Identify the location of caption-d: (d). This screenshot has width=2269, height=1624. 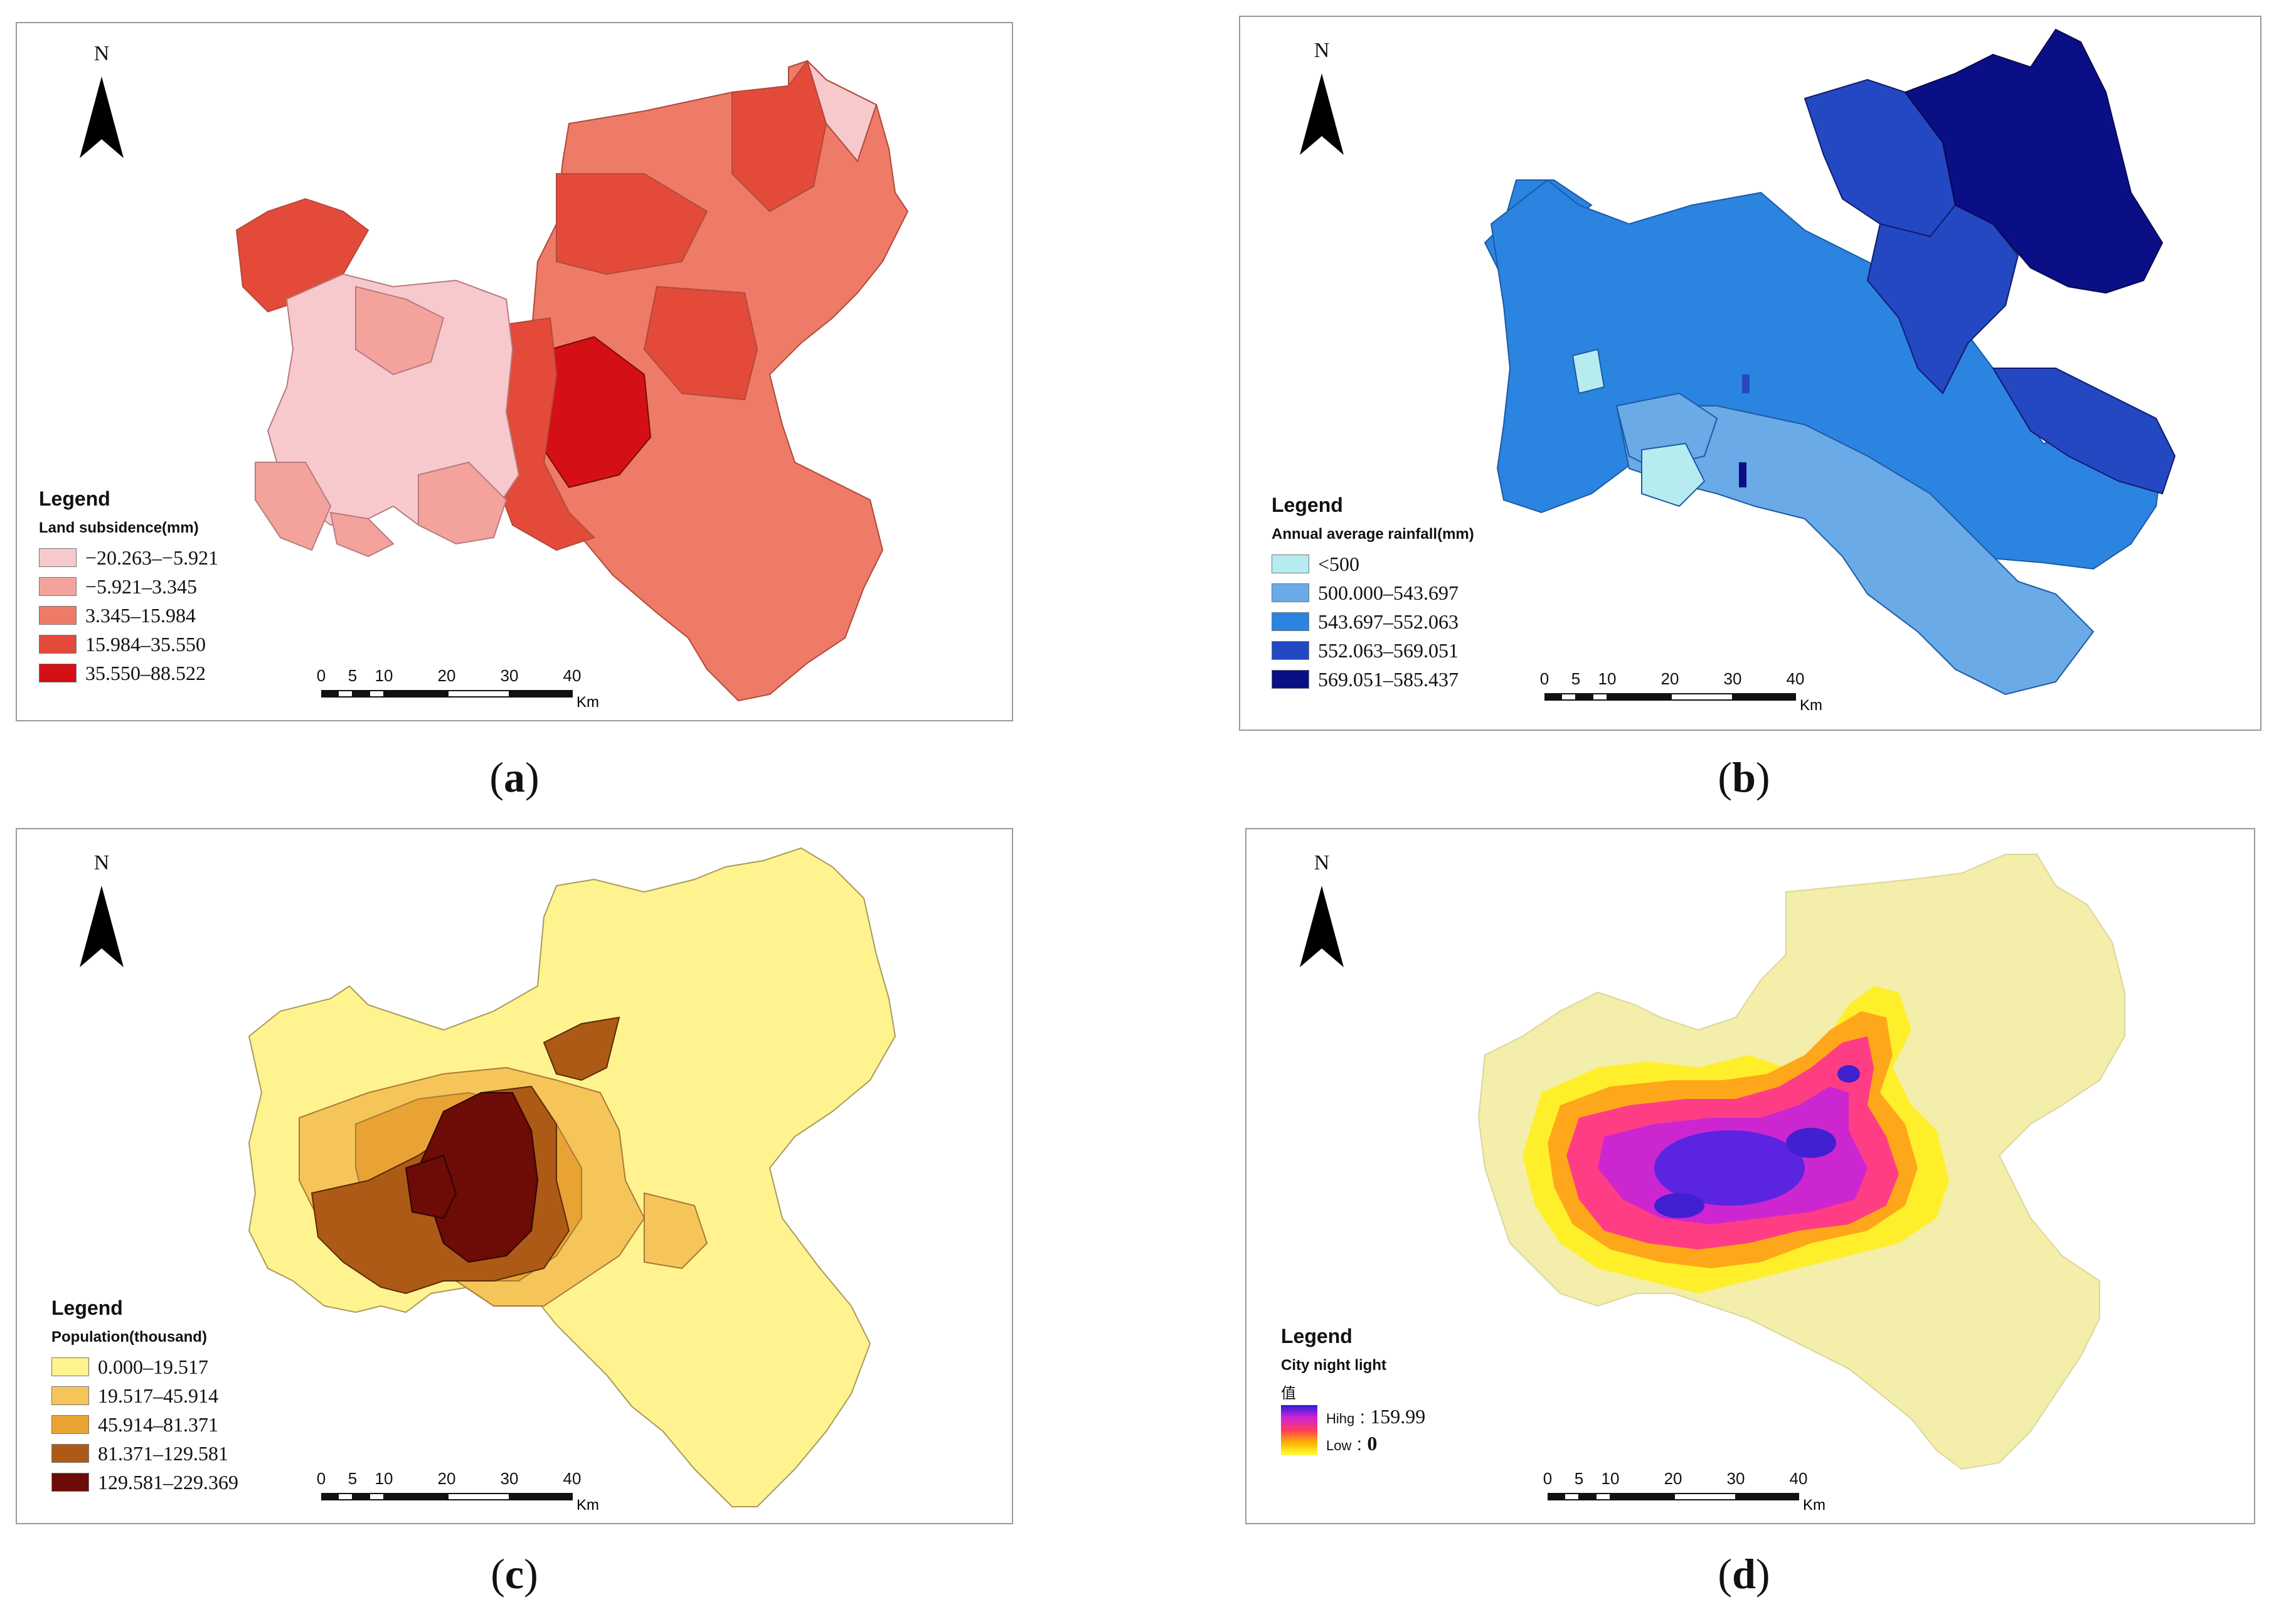
(1744, 1574).